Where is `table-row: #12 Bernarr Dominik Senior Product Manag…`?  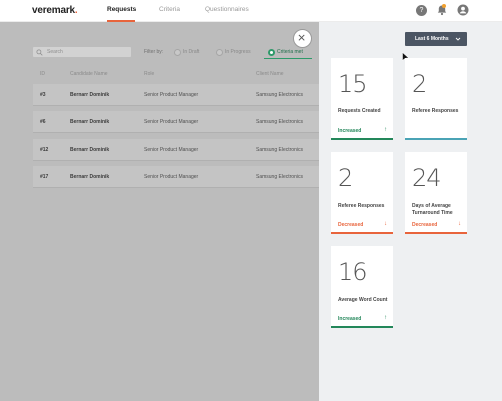 table-row: #12 Bernarr Dominik Senior Product Manag… is located at coordinates (176, 150).